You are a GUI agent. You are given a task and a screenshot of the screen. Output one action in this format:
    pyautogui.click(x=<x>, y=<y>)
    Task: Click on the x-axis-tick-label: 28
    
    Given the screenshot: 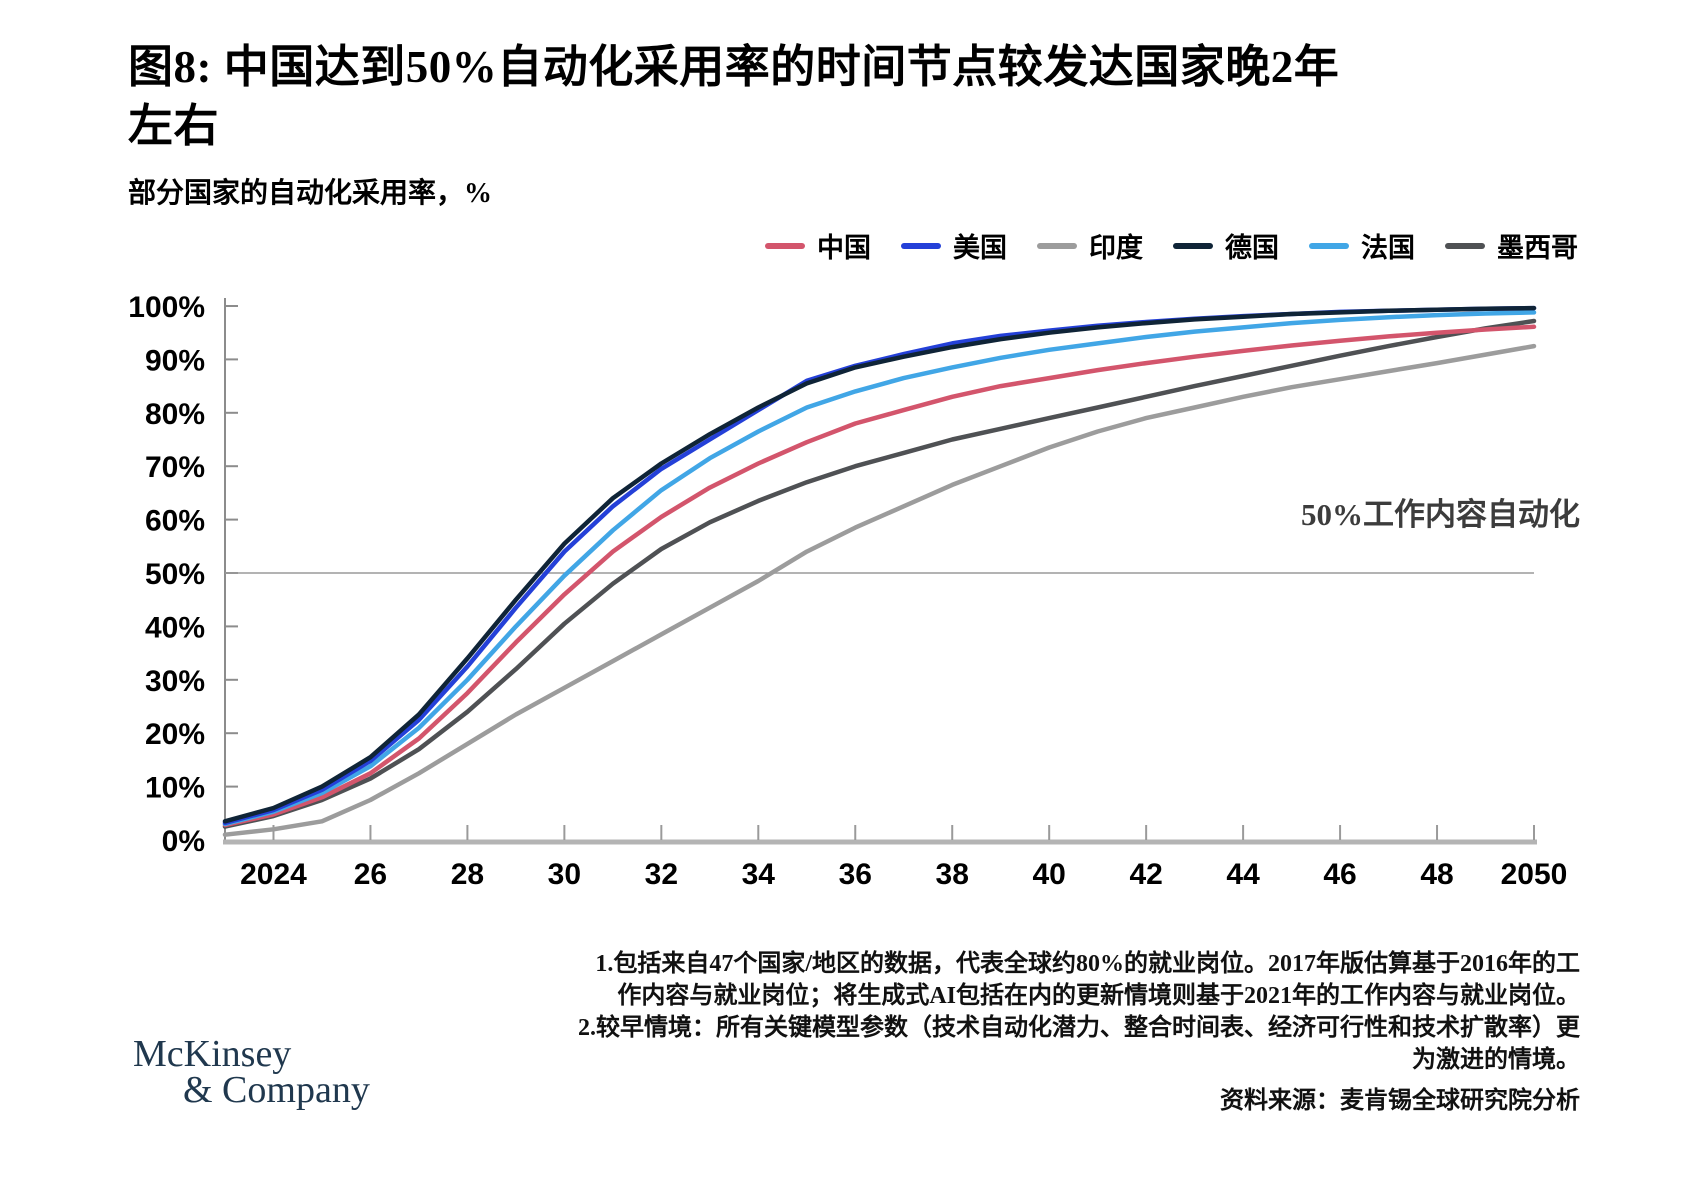 What is the action you would take?
    pyautogui.click(x=467, y=874)
    